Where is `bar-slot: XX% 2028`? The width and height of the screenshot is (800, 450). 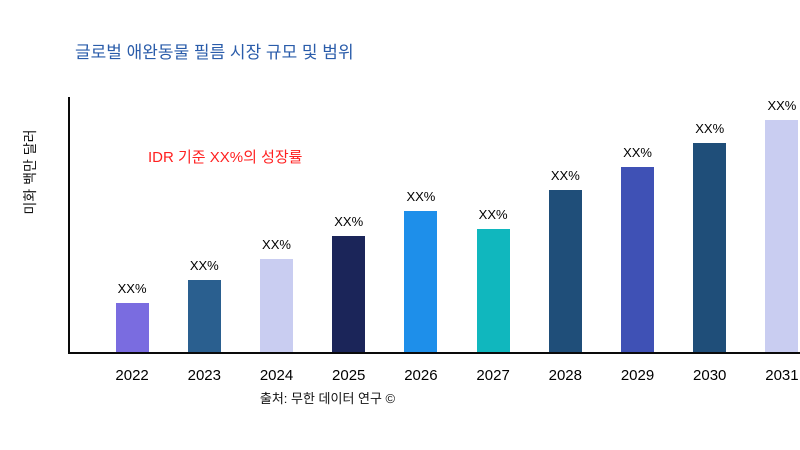 bar-slot: XX% 2028 is located at coordinates (565, 240).